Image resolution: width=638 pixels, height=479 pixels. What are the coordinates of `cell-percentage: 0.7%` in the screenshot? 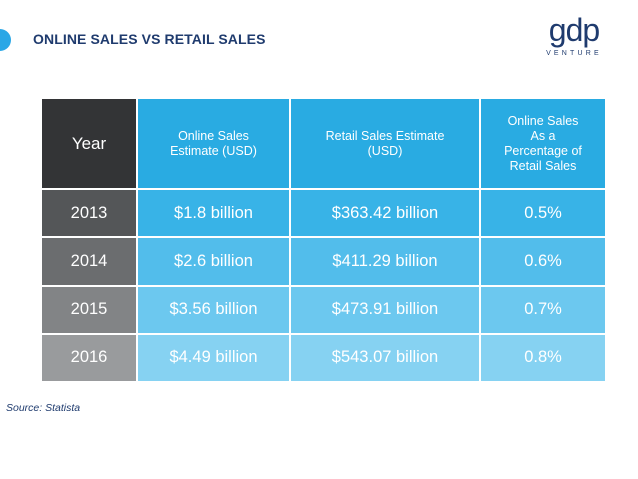 It's located at (543, 309).